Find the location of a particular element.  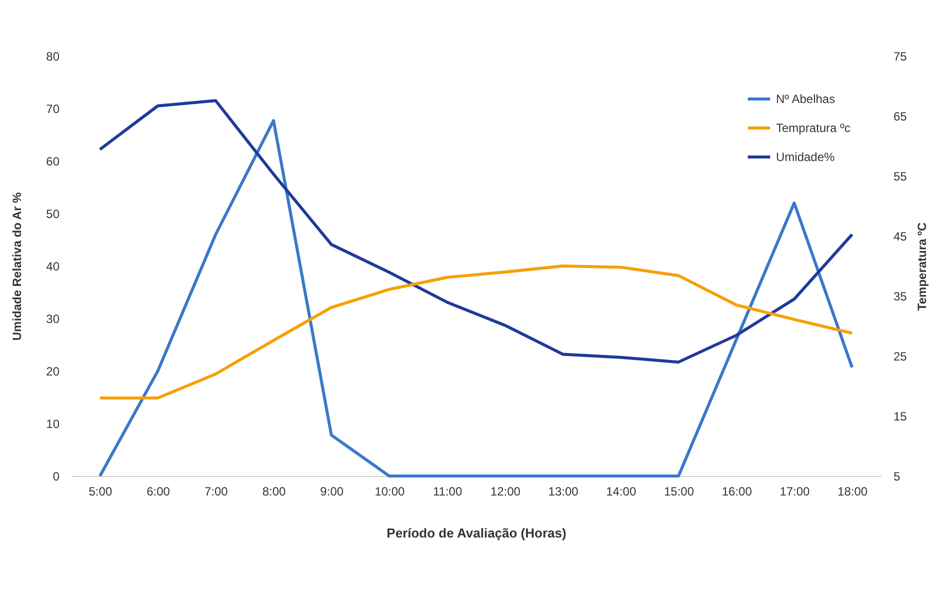

x-tick-label: 18:00 is located at coordinates (853, 491).